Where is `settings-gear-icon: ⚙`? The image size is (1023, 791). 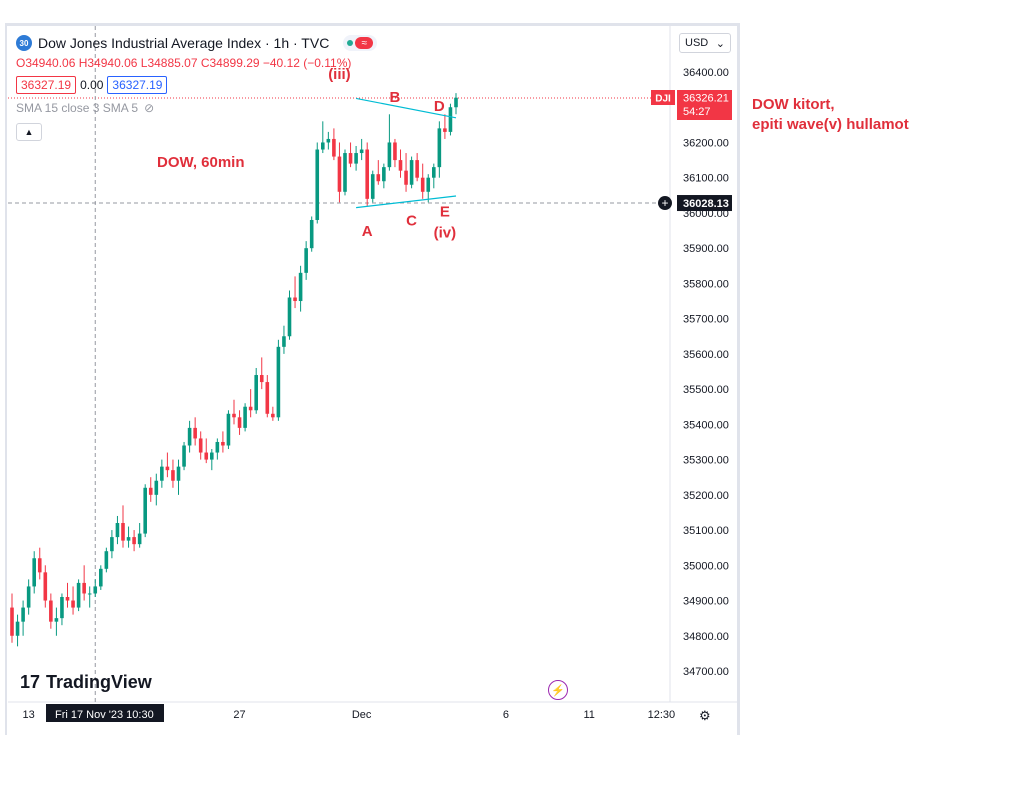 settings-gear-icon: ⚙ is located at coordinates (705, 715).